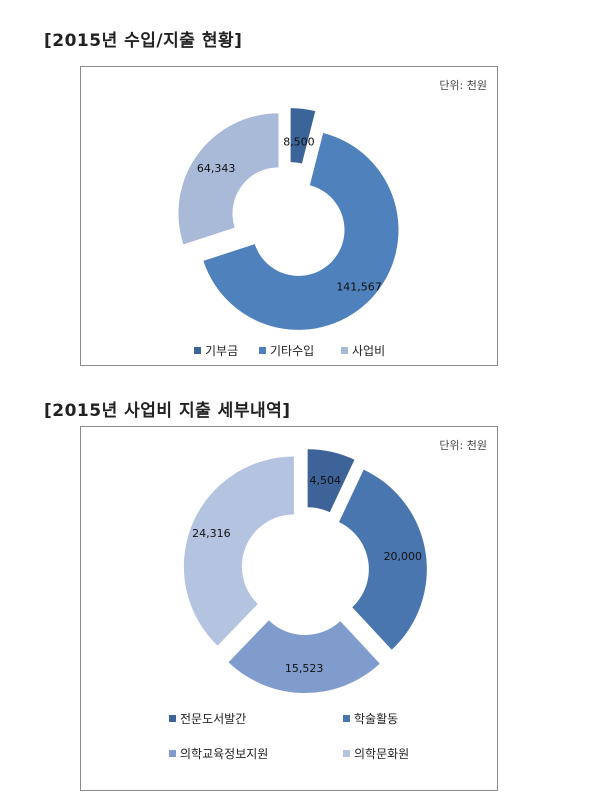  What do you see at coordinates (376, 719) in the screenshot?
I see `legend-label: 학술활동` at bounding box center [376, 719].